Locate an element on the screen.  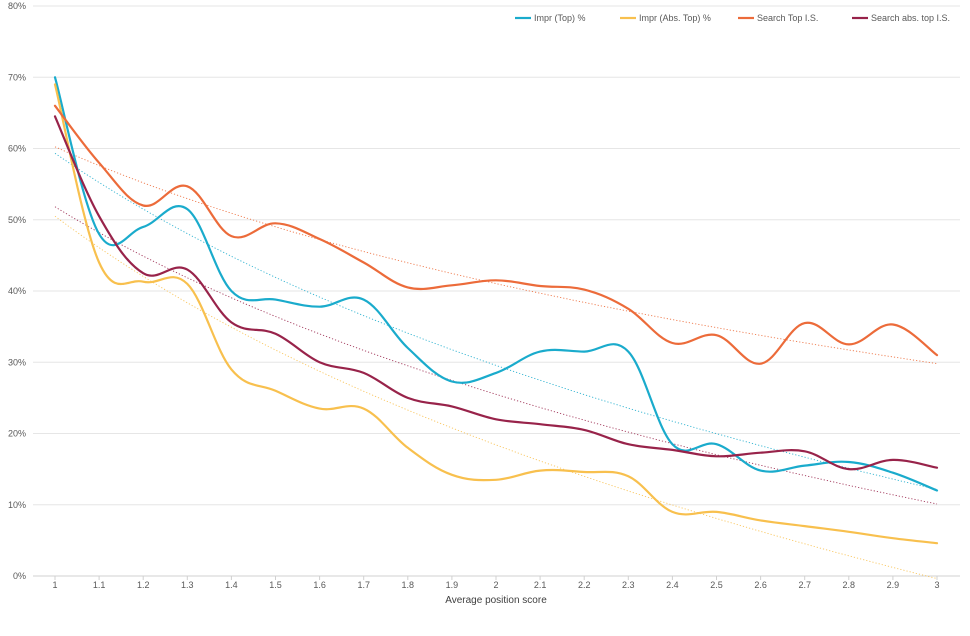
y-tick-label: 20% is located at coordinates (17, 434).